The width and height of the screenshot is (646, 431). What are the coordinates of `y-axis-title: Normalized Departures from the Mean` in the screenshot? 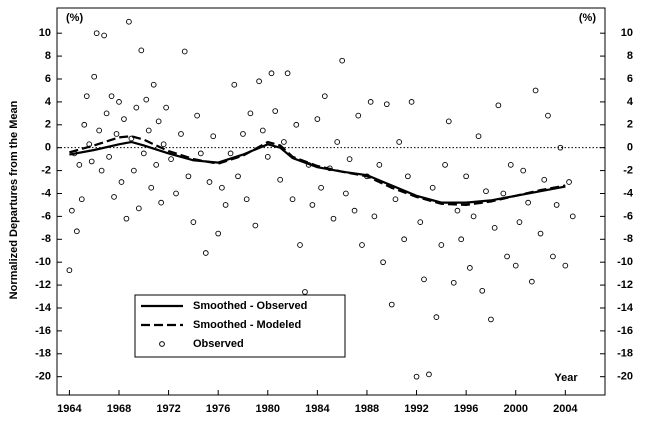 It's located at (14, 199).